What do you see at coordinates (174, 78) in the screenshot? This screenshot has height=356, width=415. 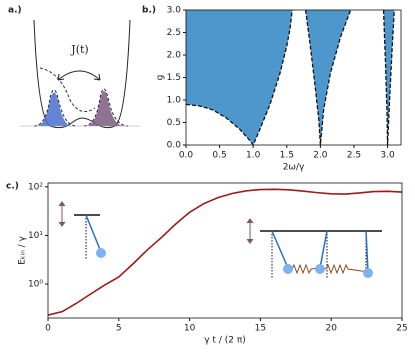 I see `y-tick-label: 1.5` at bounding box center [174, 78].